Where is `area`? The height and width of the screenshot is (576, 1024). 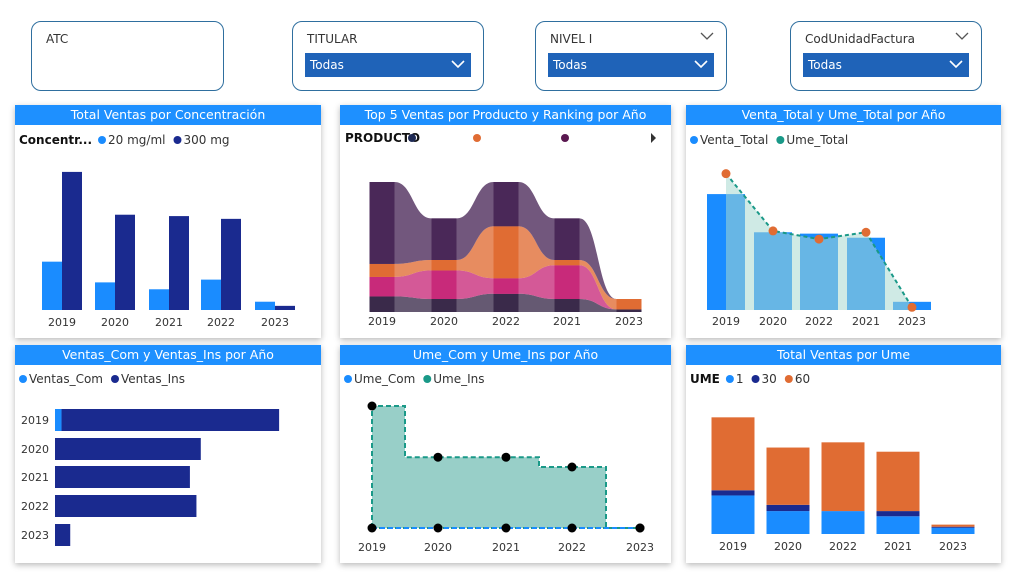 area is located at coordinates (505, 467).